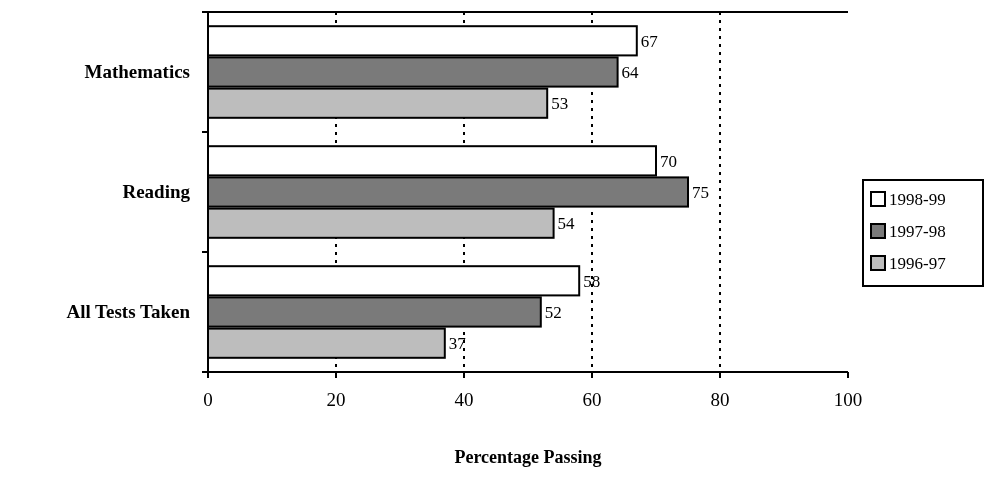 The height and width of the screenshot is (477, 1003). Describe the element at coordinates (700, 192) in the screenshot. I see `data-label: 75` at that location.